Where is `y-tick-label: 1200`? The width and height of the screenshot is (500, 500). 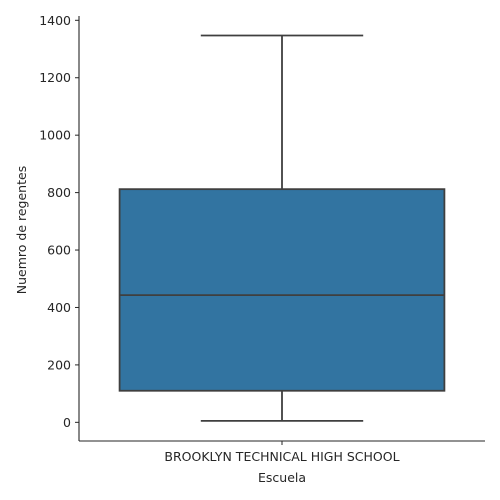
y-tick-label: 1200 is located at coordinates (55, 77).